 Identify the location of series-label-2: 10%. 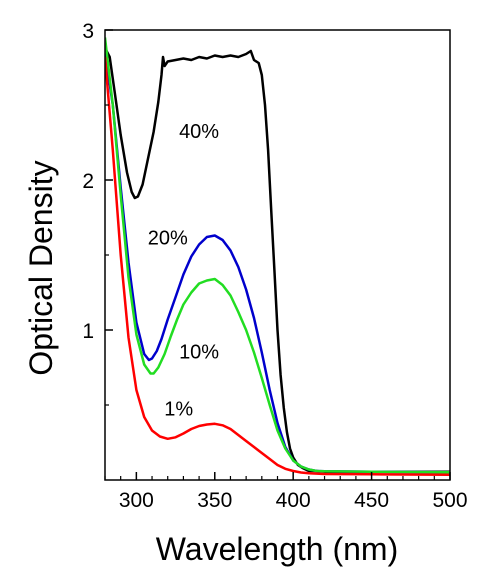
(199, 353).